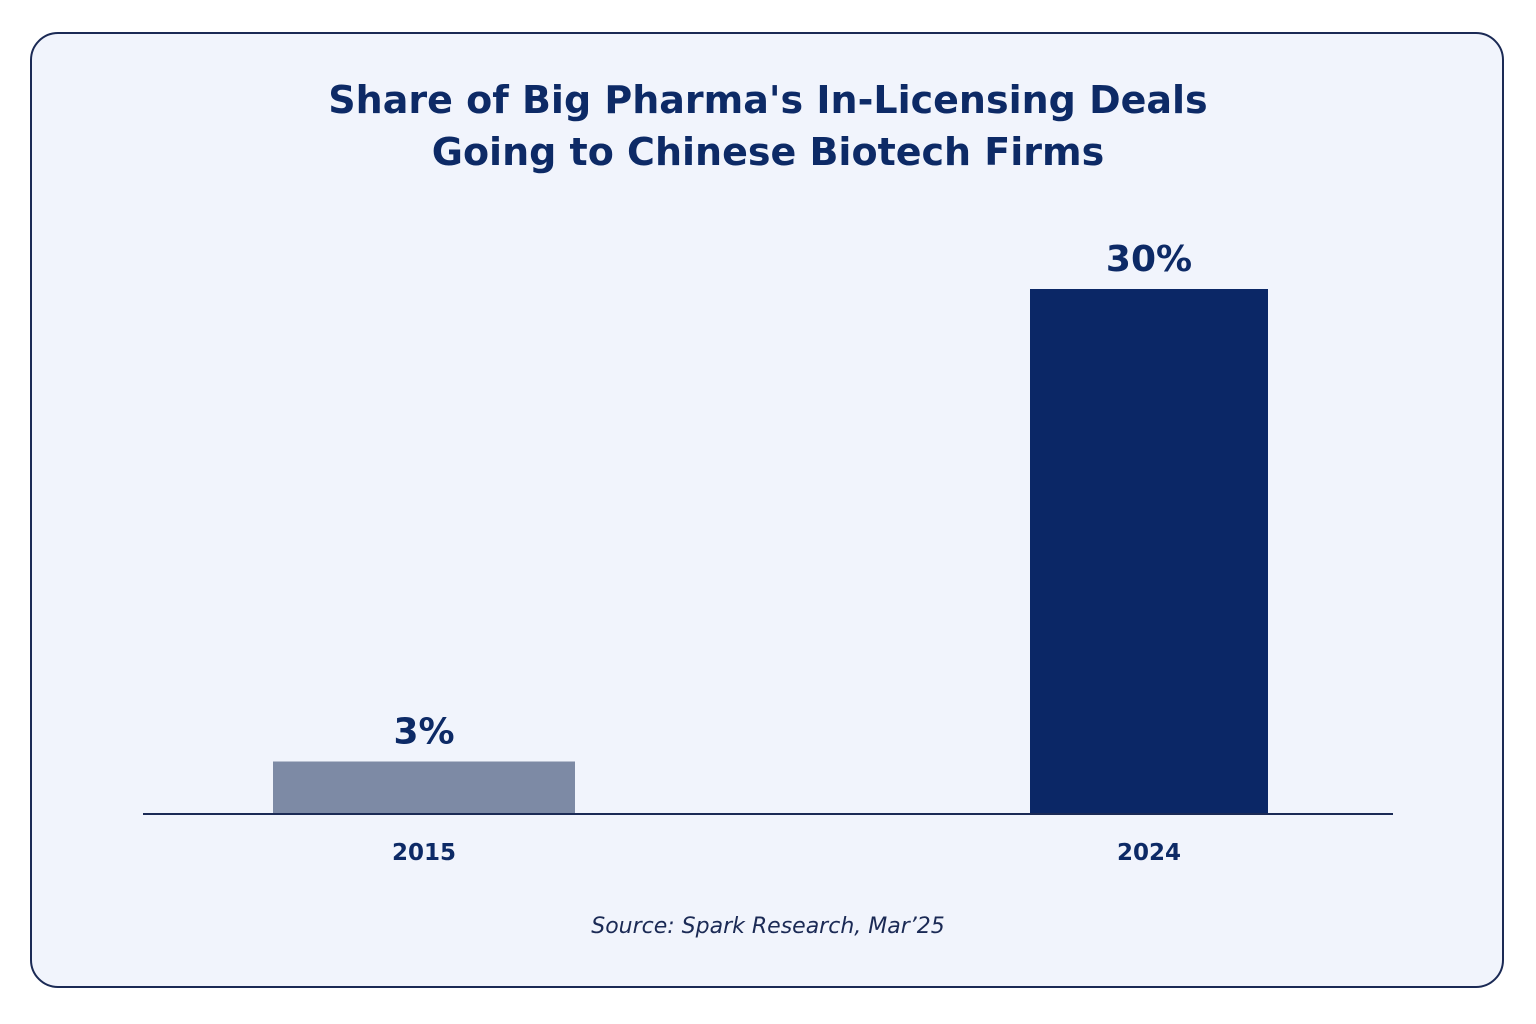 The width and height of the screenshot is (1536, 1024). I want to click on x-tick-label-2024: 2024, so click(1149, 853).